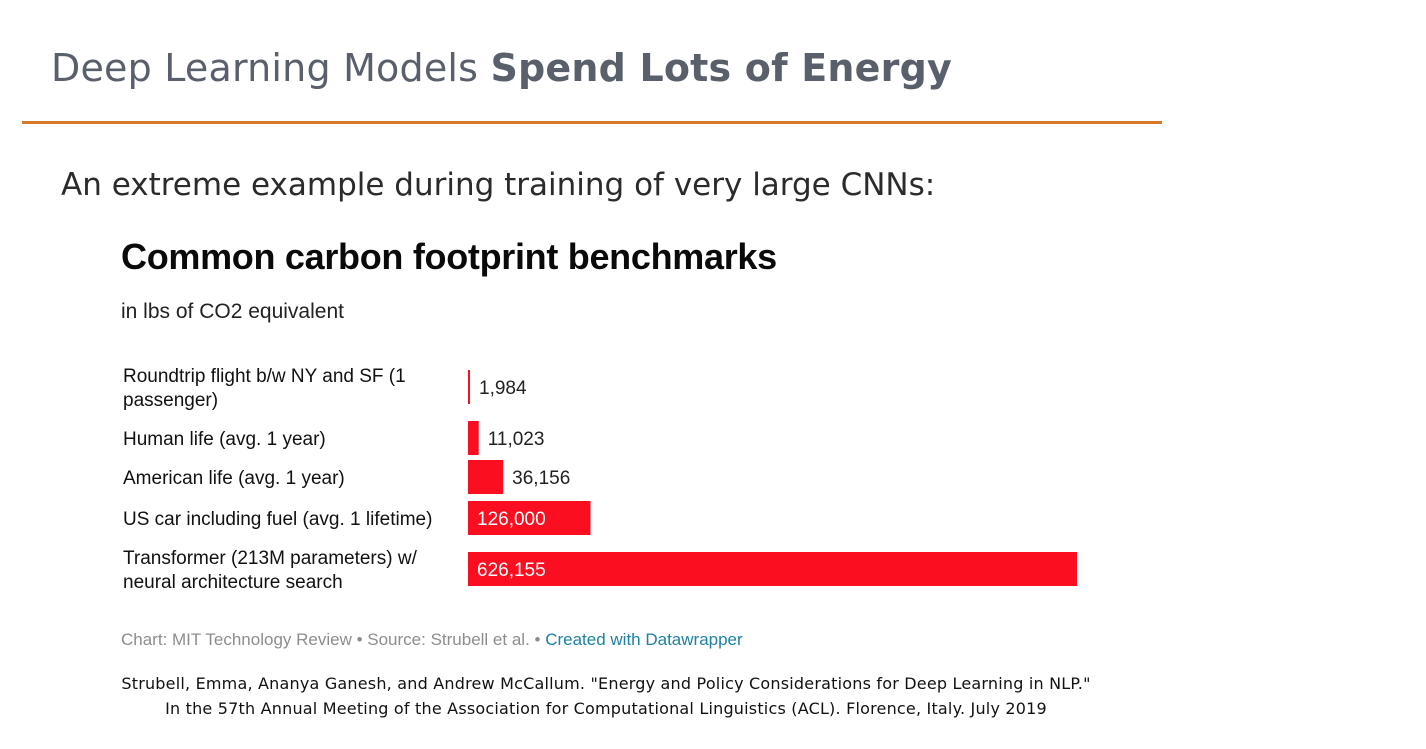  Describe the element at coordinates (170, 400) in the screenshot. I see `category-label-0-line-1: passenger)` at that location.